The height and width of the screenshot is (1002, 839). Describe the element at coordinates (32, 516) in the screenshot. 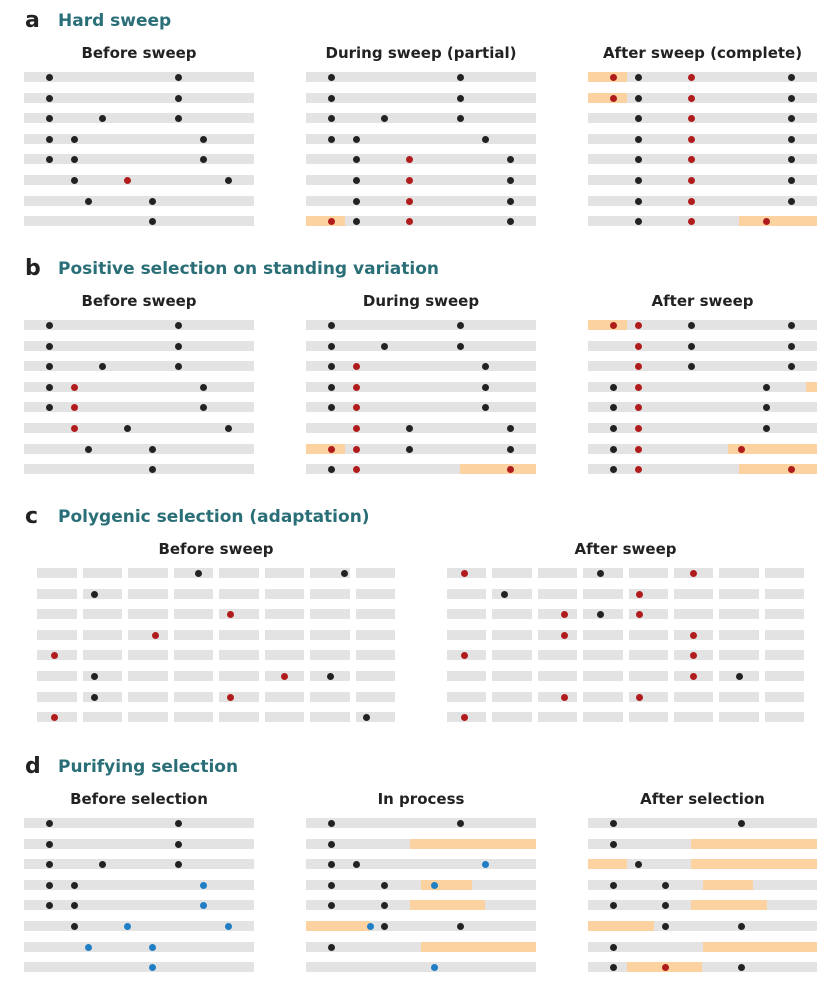

I see `section-letter: c` at that location.